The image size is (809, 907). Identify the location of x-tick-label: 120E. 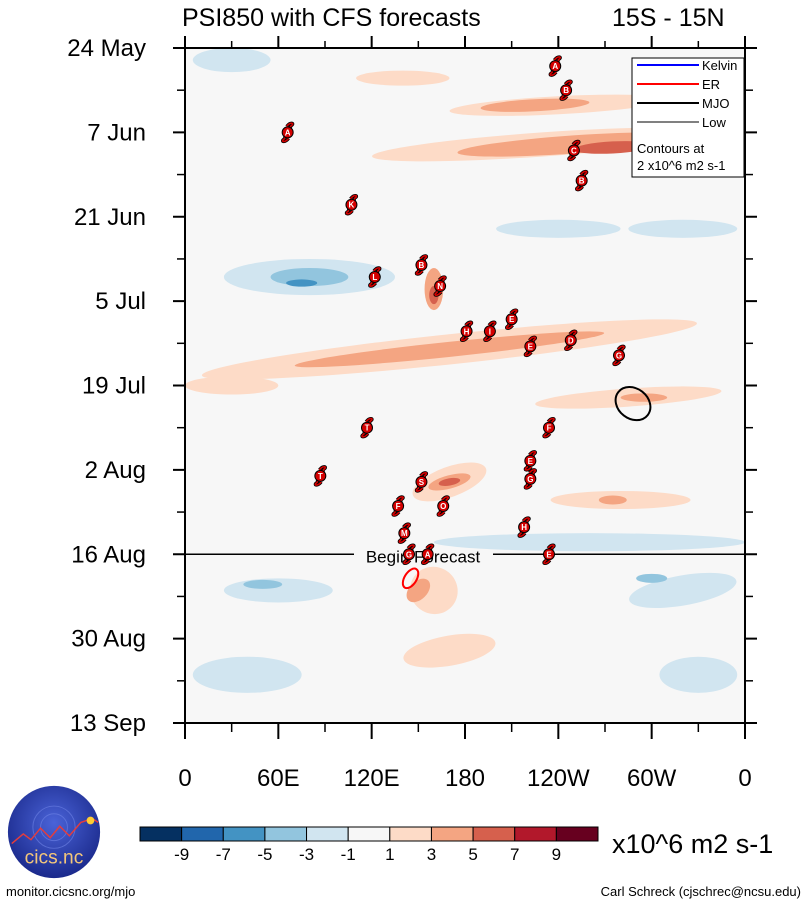
(372, 778).